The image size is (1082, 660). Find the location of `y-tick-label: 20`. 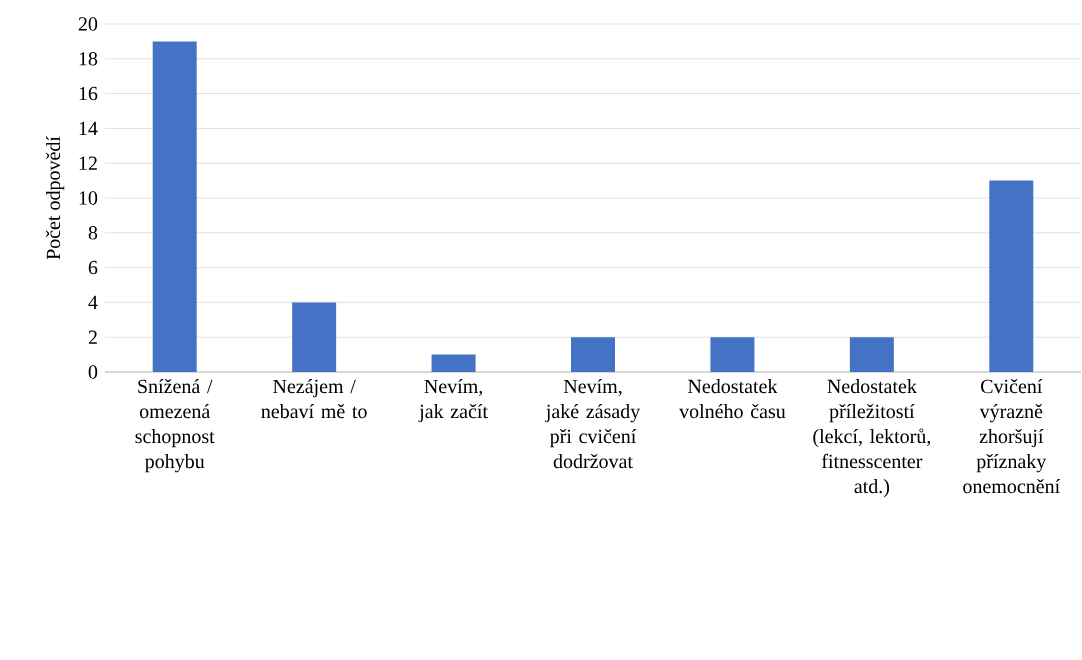

y-tick-label: 20 is located at coordinates (88, 24).